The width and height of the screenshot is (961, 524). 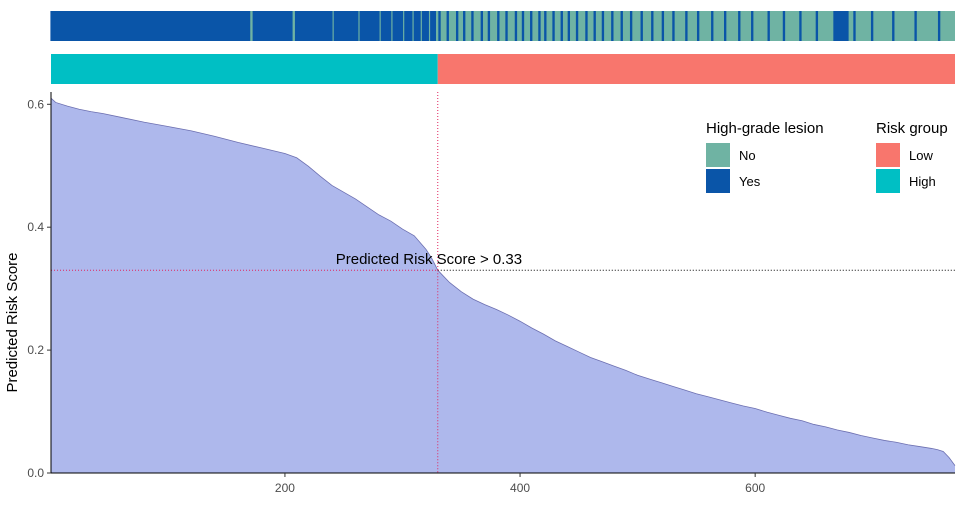 What do you see at coordinates (285, 488) in the screenshot?
I see `x-tick-label: 200` at bounding box center [285, 488].